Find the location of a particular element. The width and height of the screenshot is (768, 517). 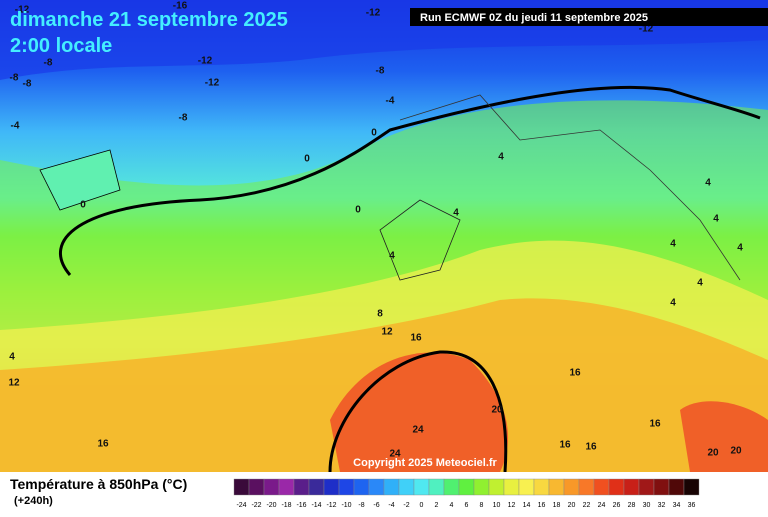

scale-label: -6 is located at coordinates (376, 505).